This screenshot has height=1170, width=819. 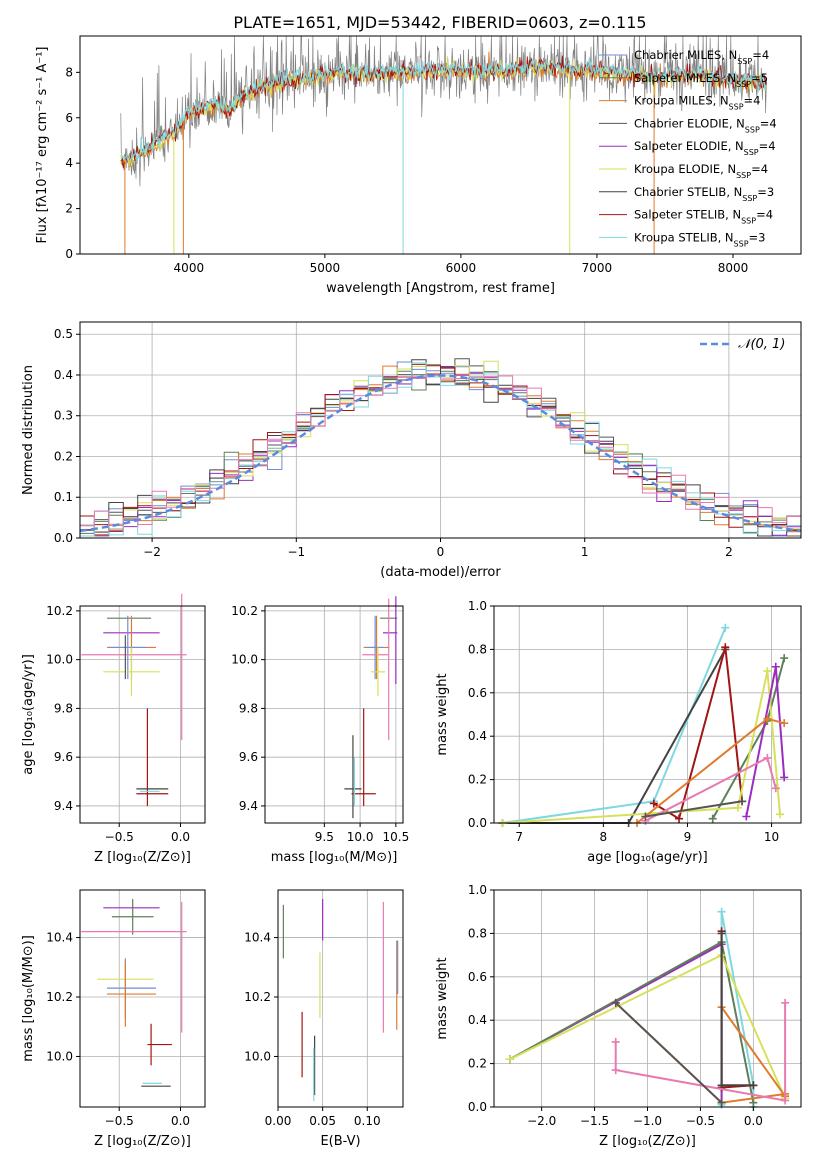 I want to click on legend-text: Chabrier MILES, N, so click(x=685, y=55).